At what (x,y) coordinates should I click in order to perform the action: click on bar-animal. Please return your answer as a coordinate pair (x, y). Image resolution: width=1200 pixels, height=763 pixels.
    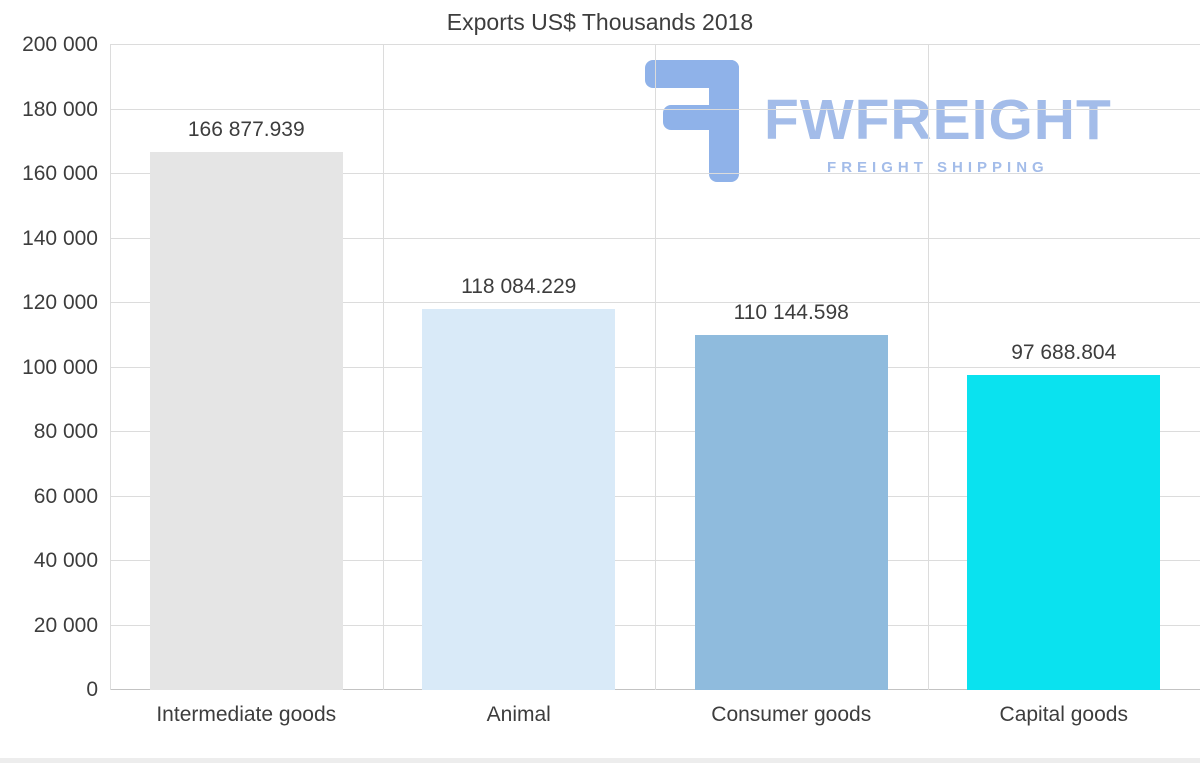
    Looking at the image, I should click on (519, 499).